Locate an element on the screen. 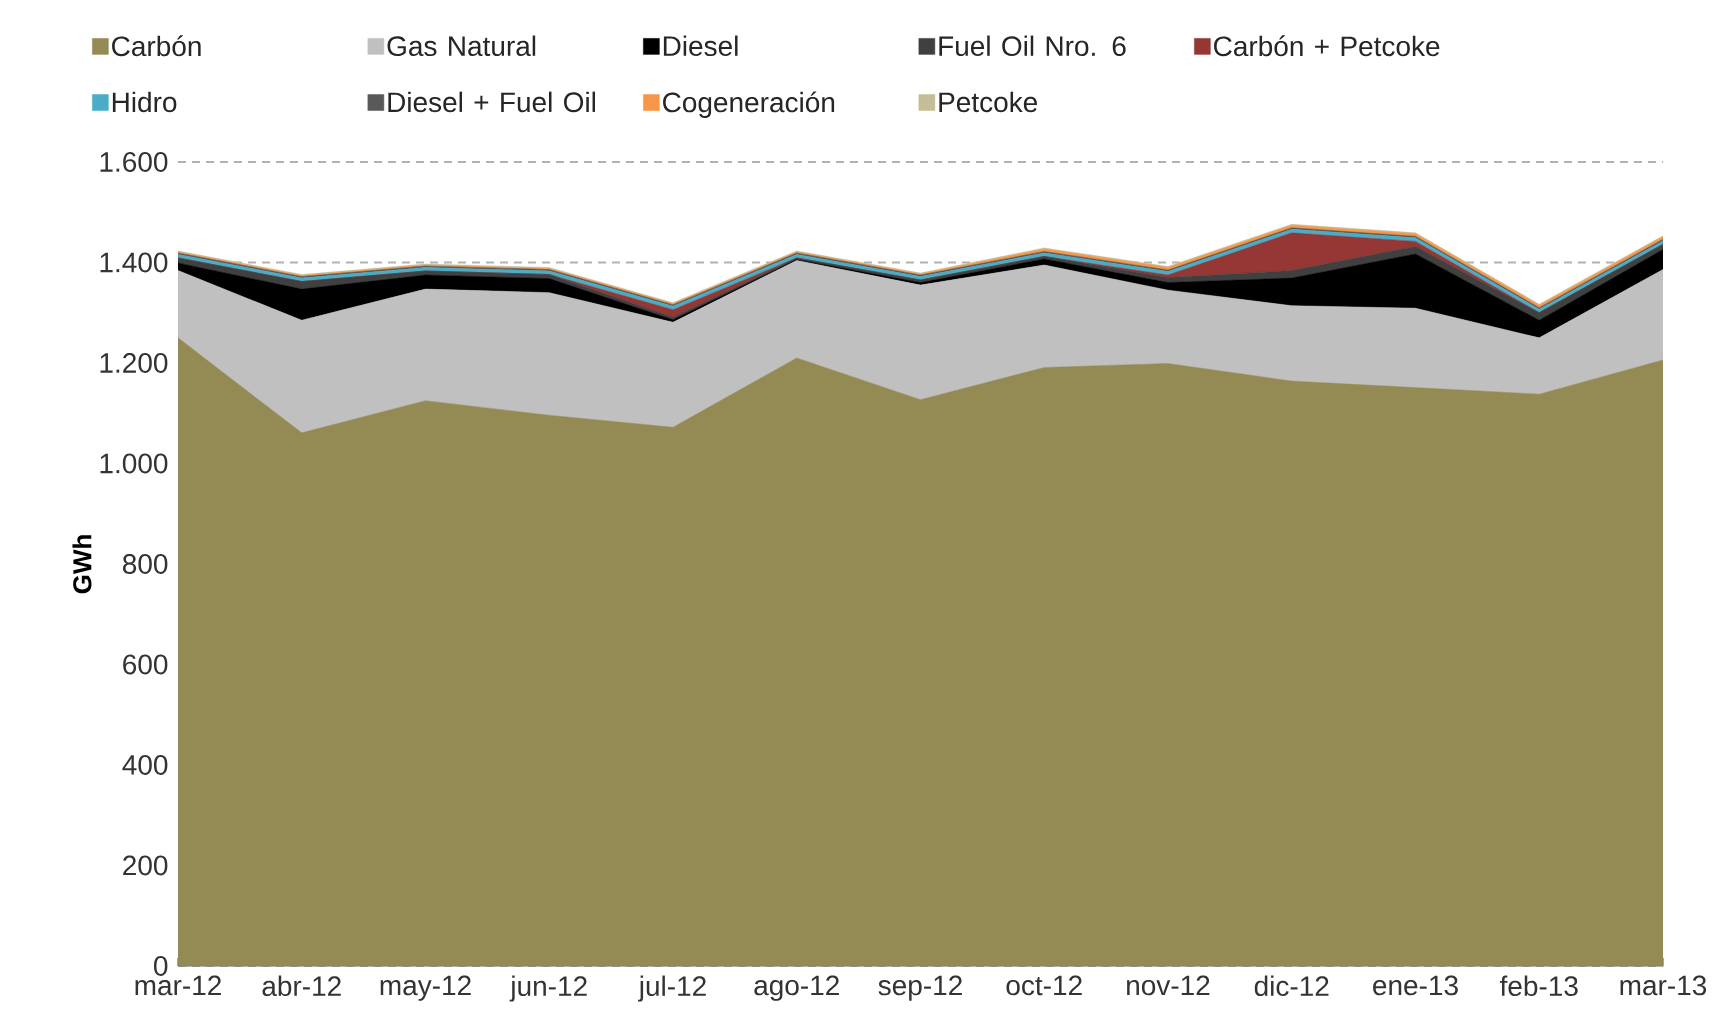 The width and height of the screenshot is (1733, 1028). legend-label: Carbón + Petcoke is located at coordinates (1327, 46).